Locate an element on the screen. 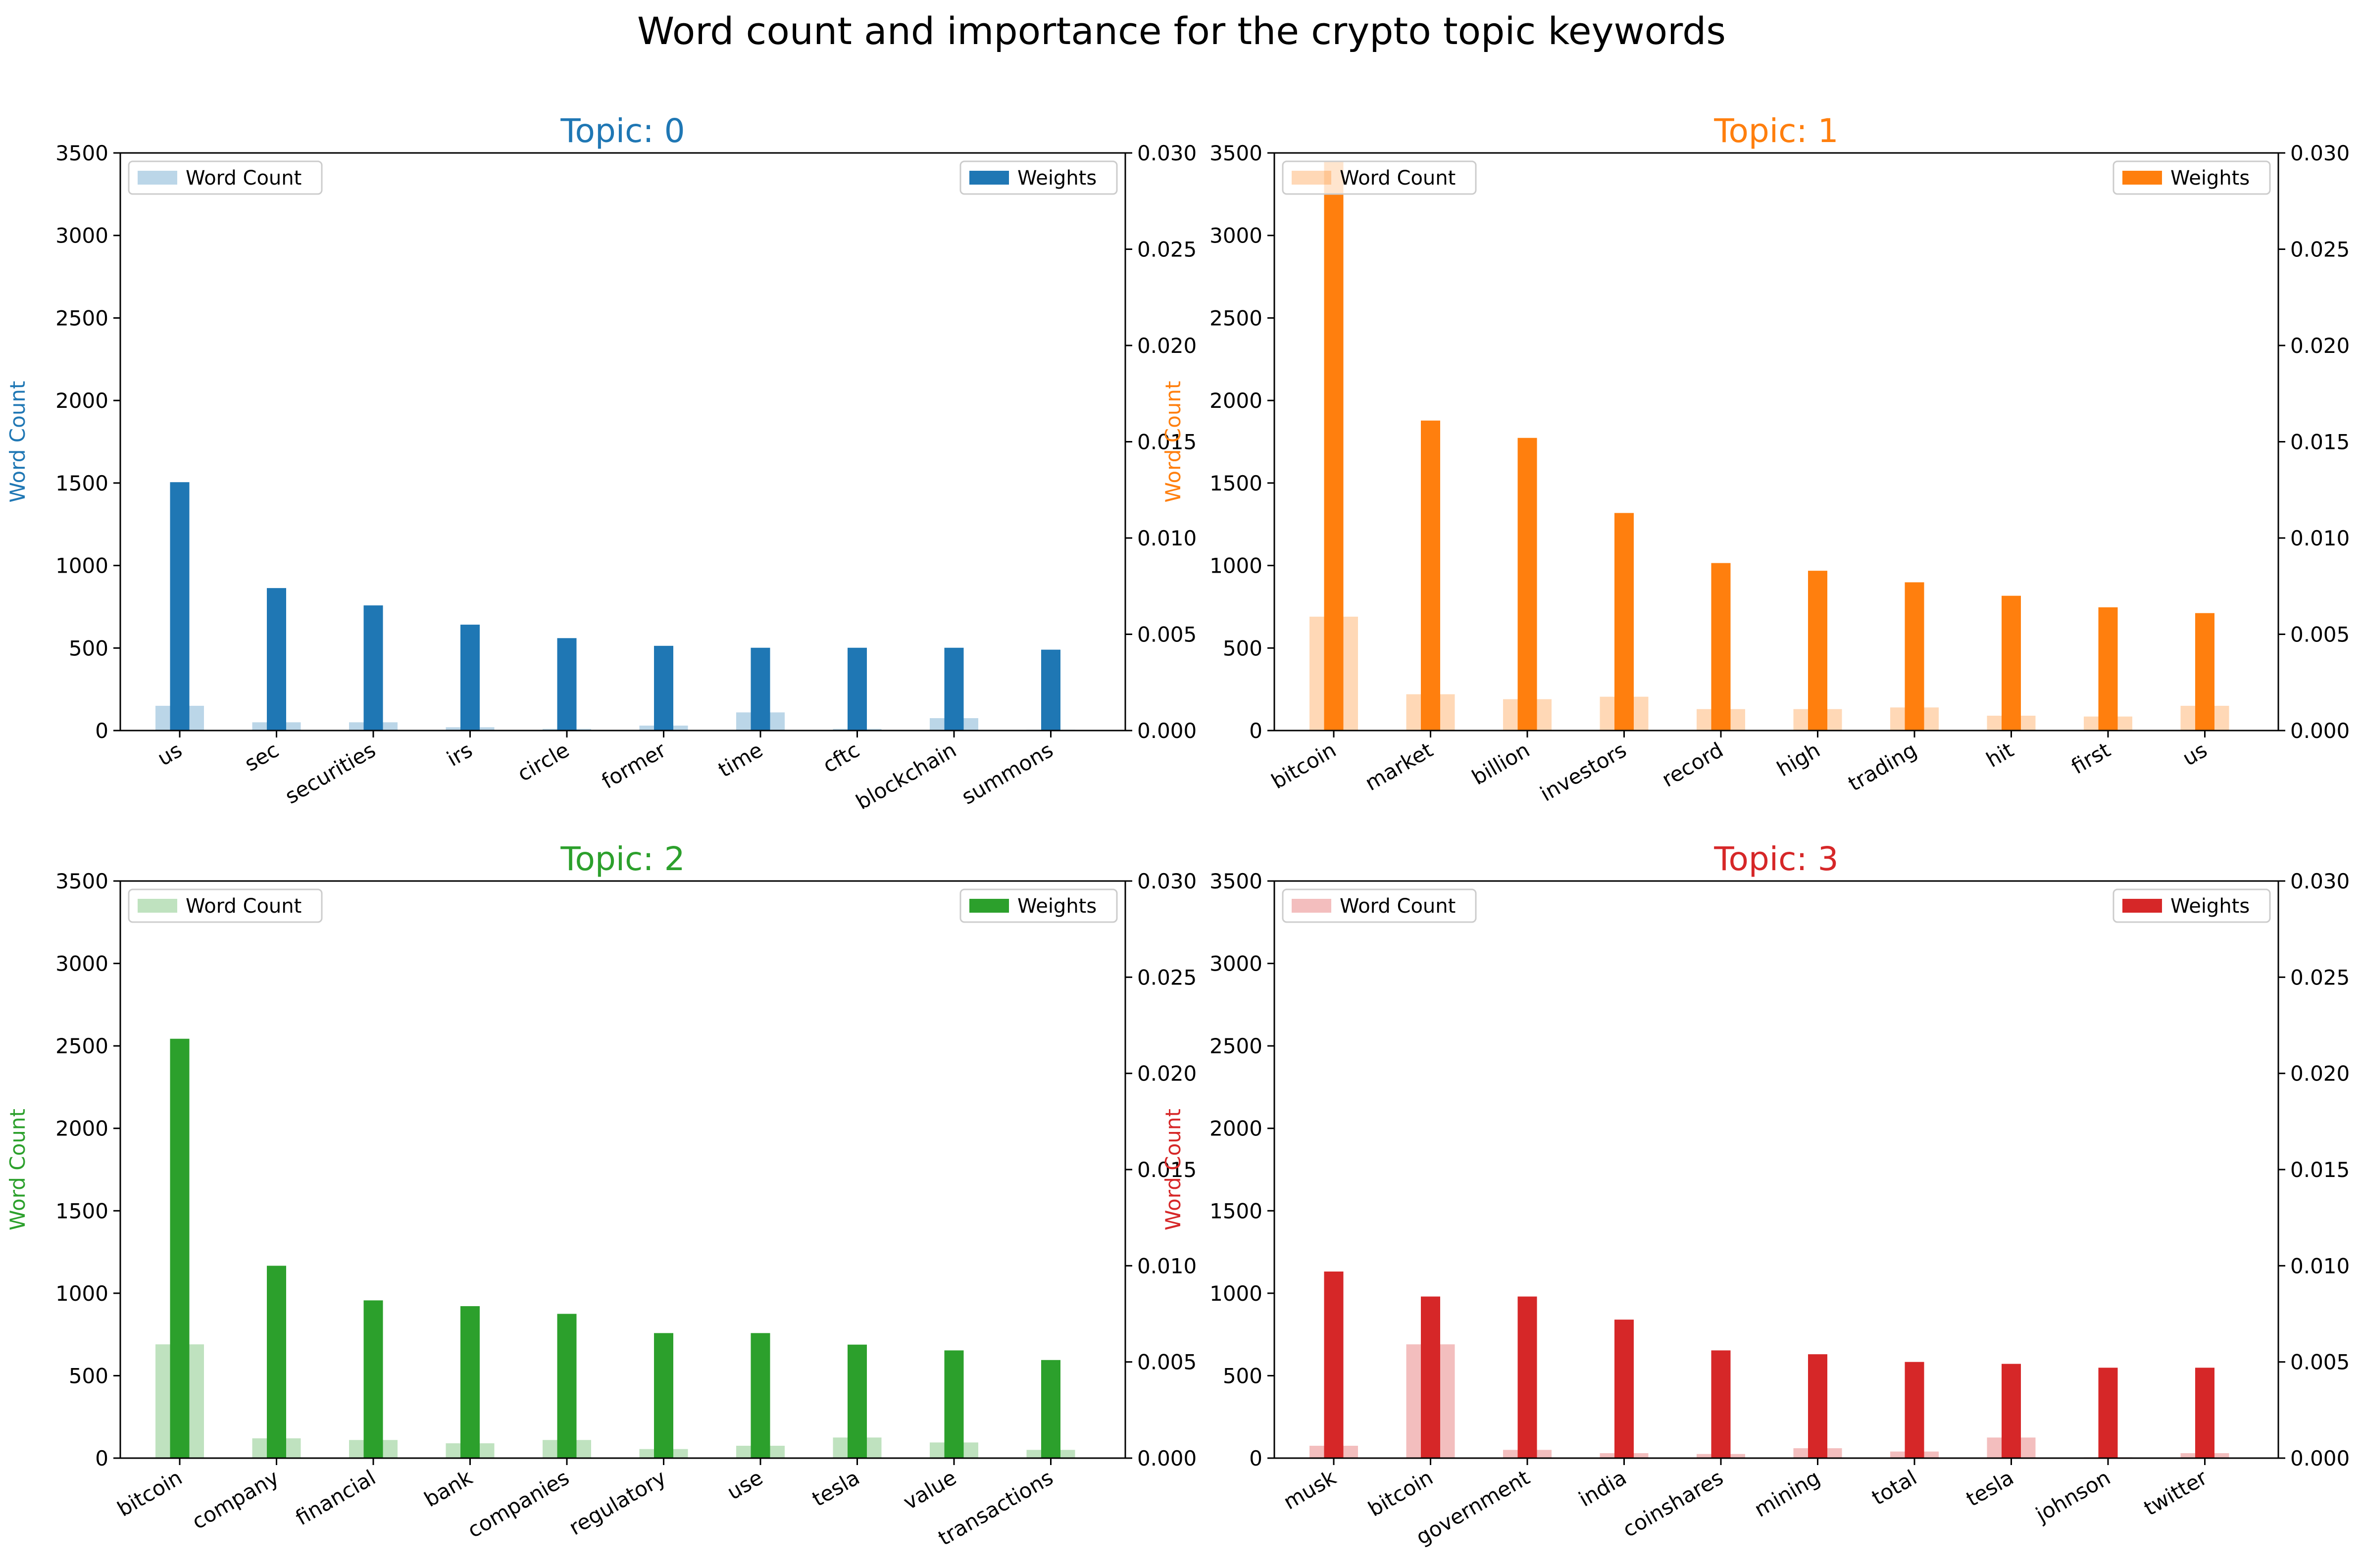  x-tick-label: regulatory is located at coordinates (618, 1502).